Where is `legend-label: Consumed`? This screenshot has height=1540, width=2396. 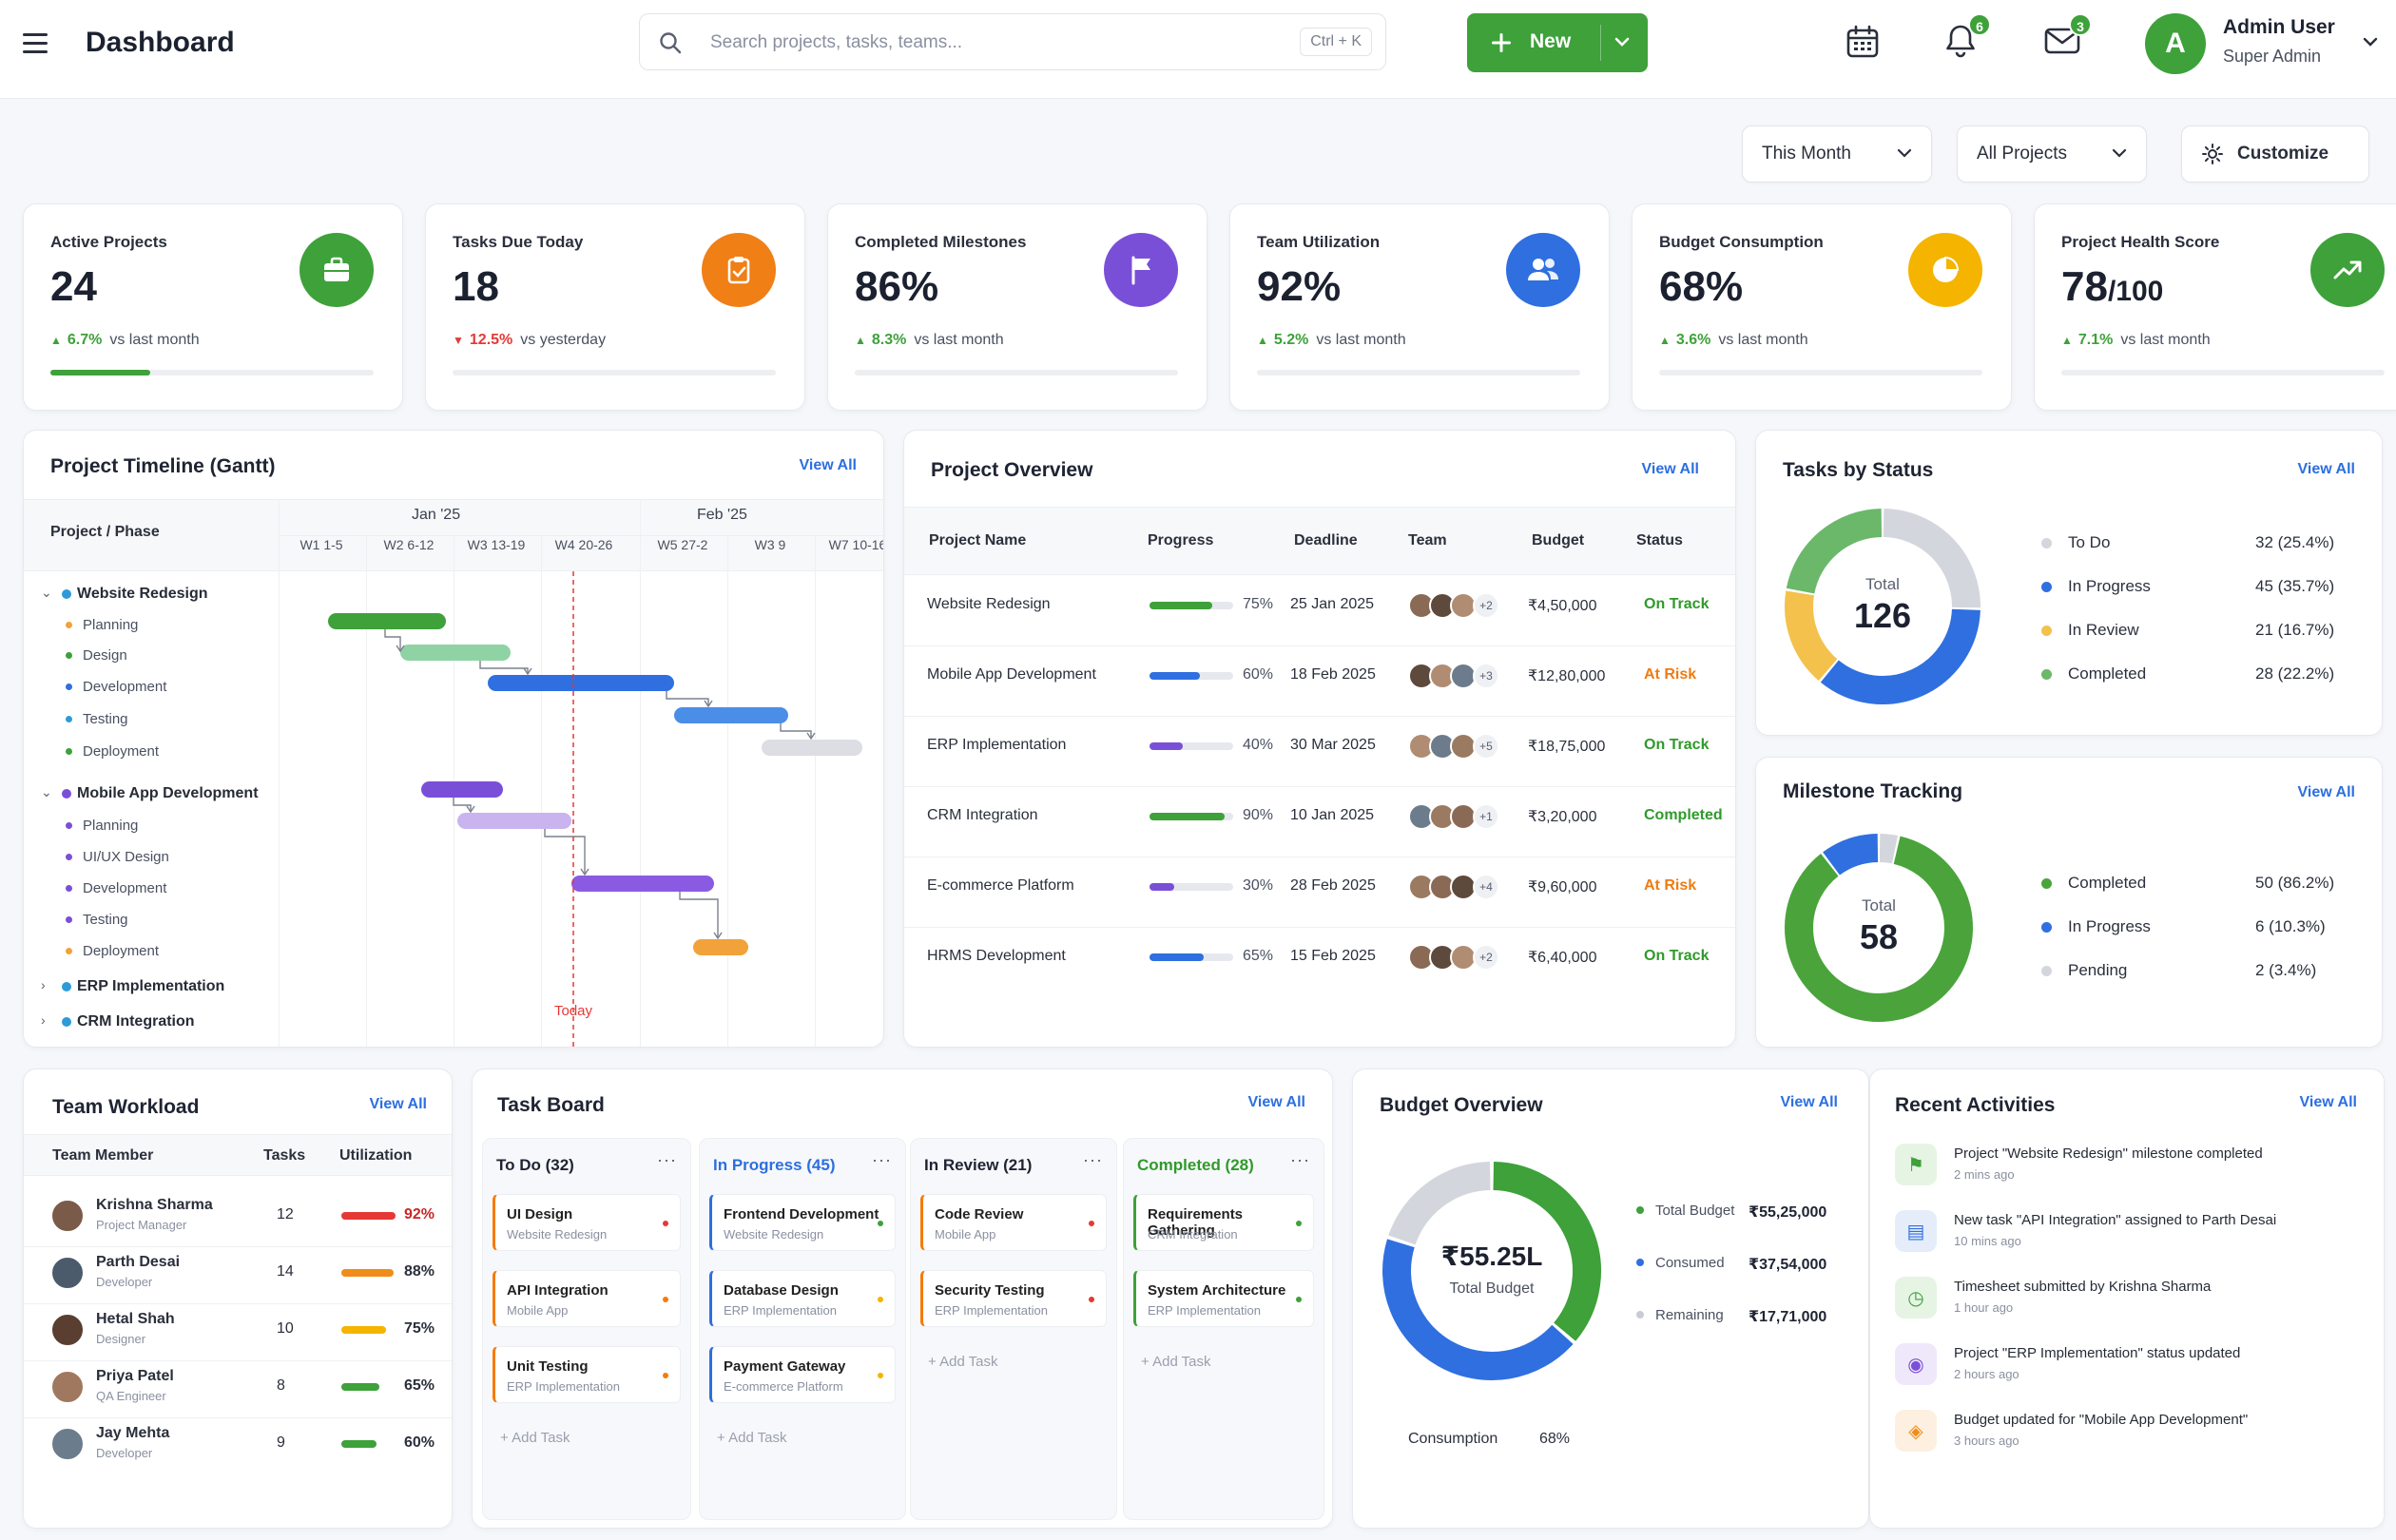 legend-label: Consumed is located at coordinates (1690, 1263).